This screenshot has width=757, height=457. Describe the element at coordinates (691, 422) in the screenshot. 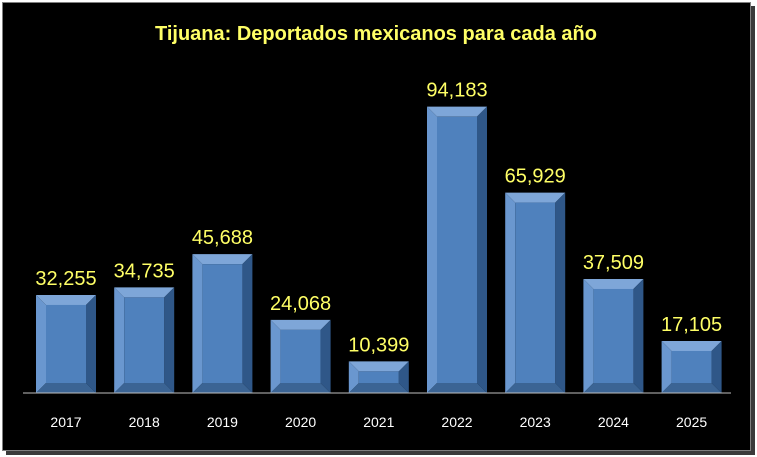

I see `category-label-2025: 2025` at that location.